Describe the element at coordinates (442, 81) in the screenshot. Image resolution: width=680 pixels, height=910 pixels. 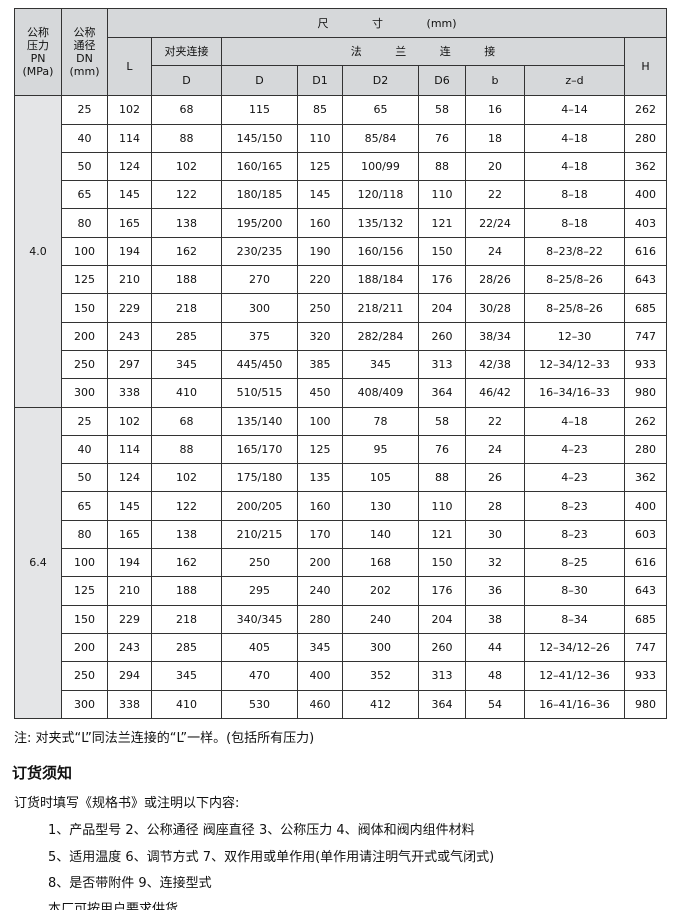
I see `header-cell: D6` at that location.